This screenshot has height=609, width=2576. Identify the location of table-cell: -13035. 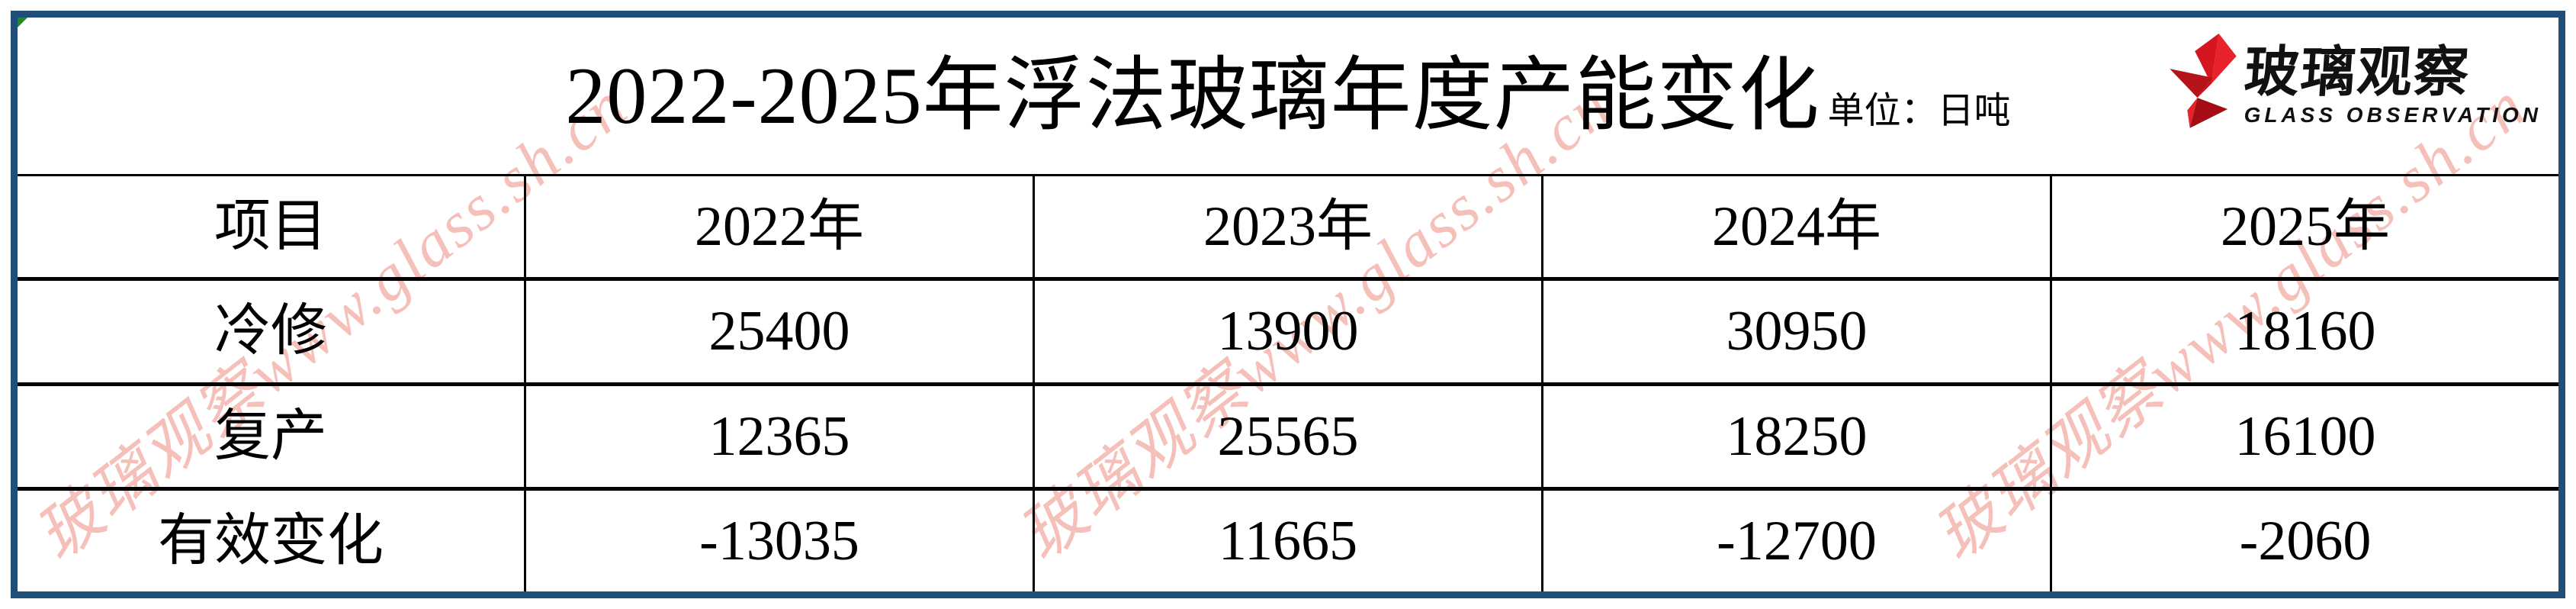
(778, 540).